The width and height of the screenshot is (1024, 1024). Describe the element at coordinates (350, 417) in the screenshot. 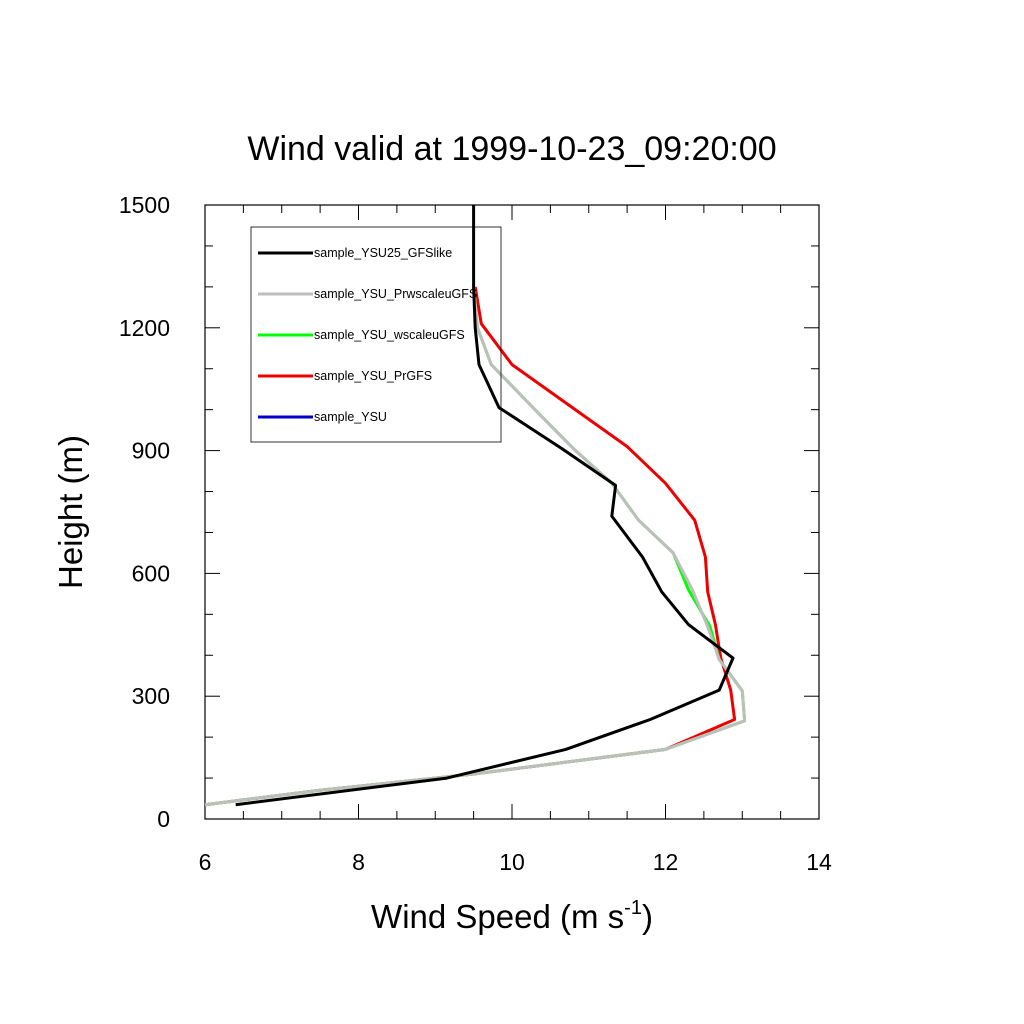

I see `legend-label: sample_YSU` at that location.